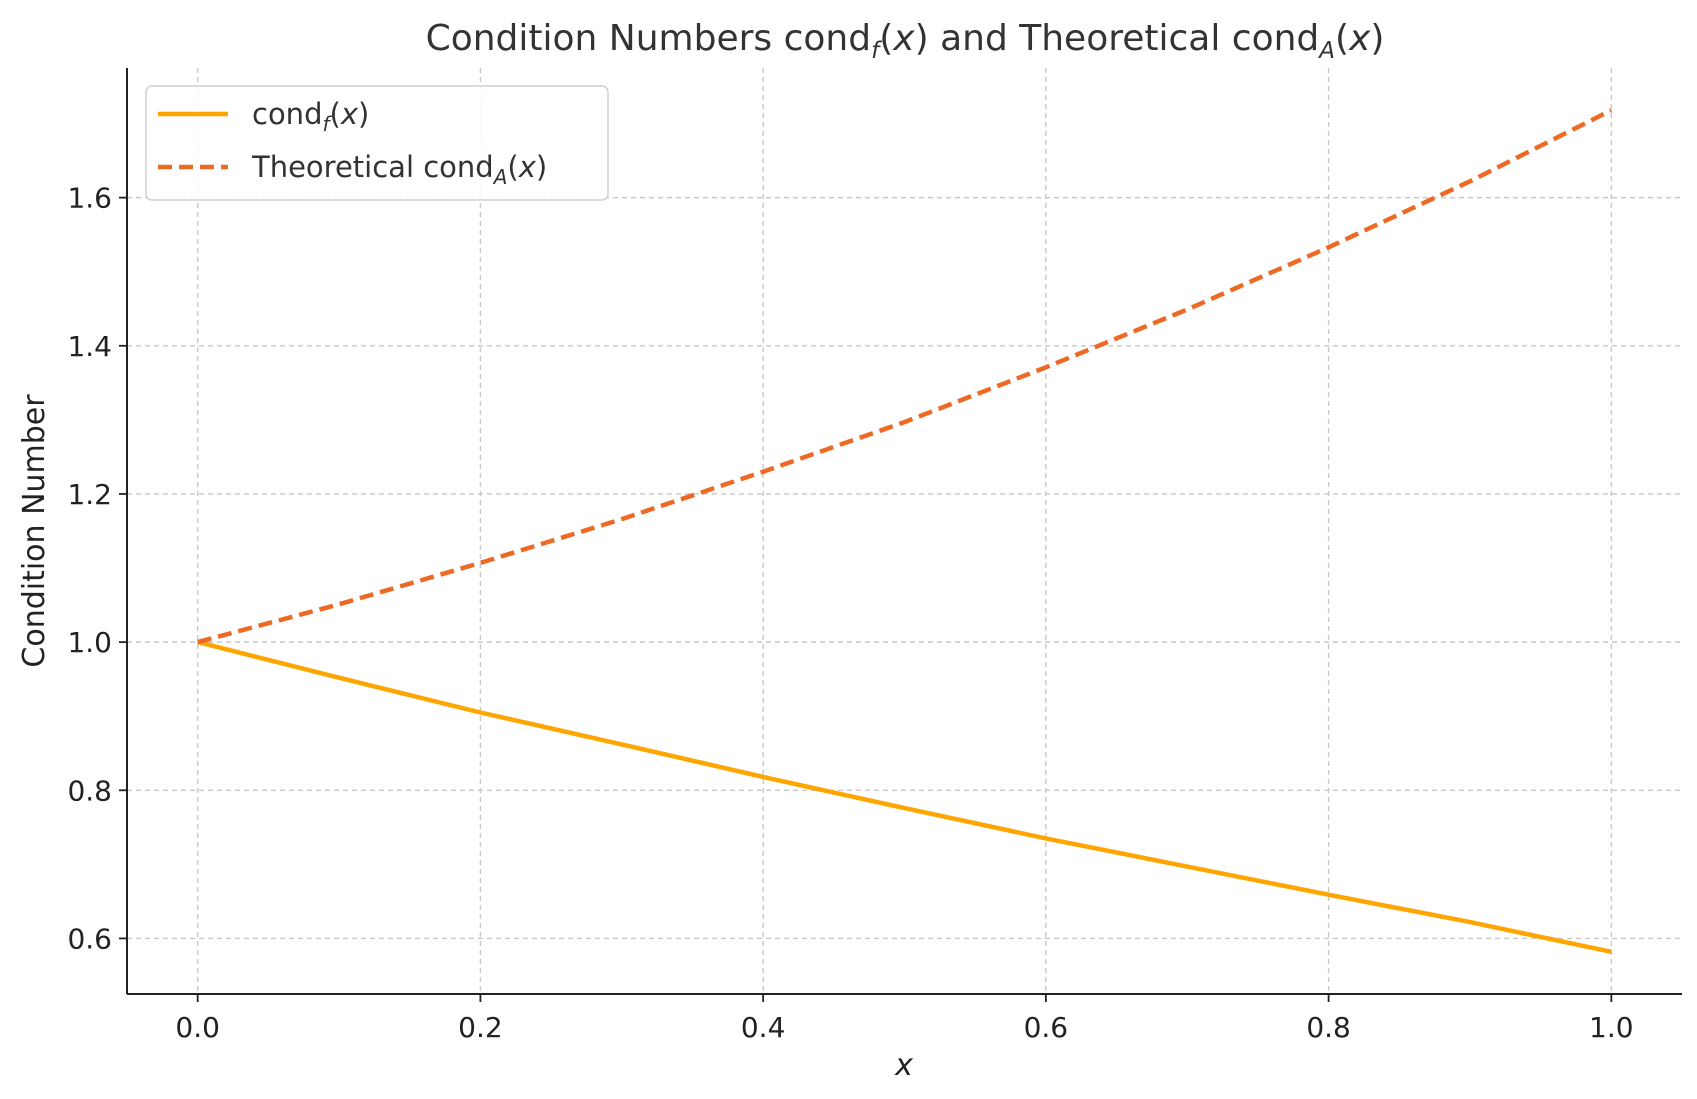  Describe the element at coordinates (335, 114) in the screenshot. I see `legend-cond-f-paren-open: (` at that location.